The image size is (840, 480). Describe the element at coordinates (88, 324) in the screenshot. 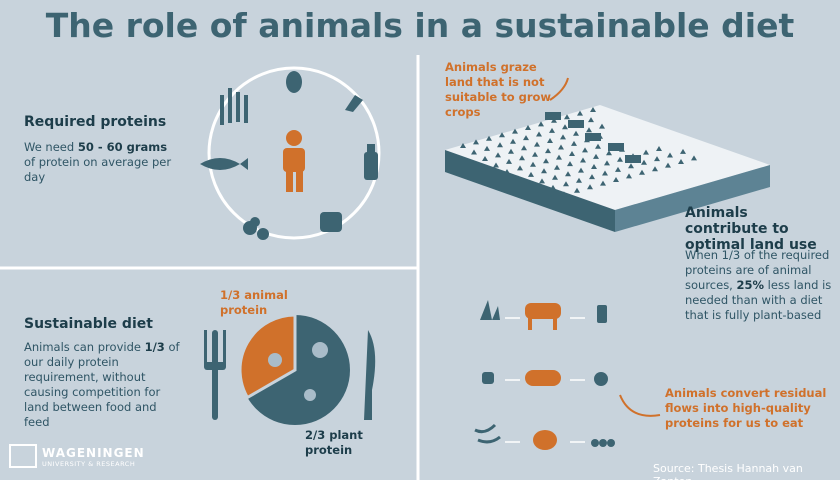

I see `heading: Sustainable diet` at that location.